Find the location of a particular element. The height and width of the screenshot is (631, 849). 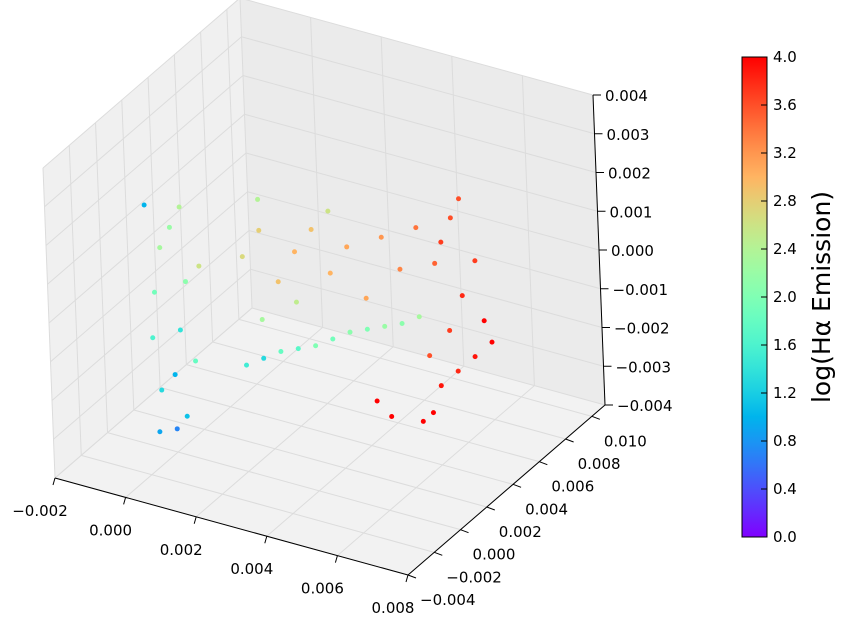

y-tick-label: 0.000 is located at coordinates (494, 555).